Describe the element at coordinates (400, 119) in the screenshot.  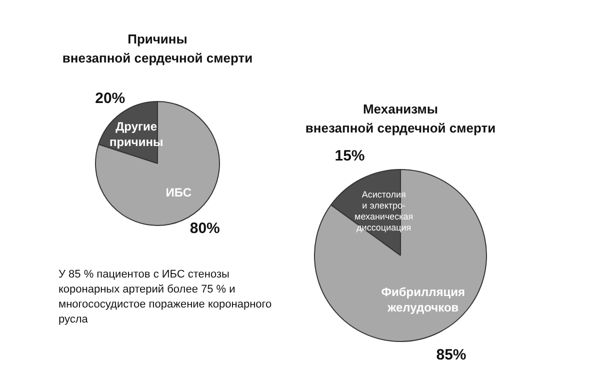
I see `chart-title: Механизмы внезапной сердечной смерти` at that location.